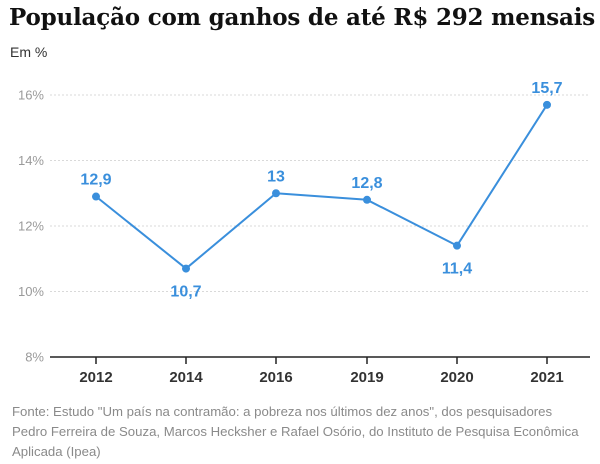 Image resolution: width=600 pixels, height=464 pixels. I want to click on y-tick-label: 8%, so click(34, 357).